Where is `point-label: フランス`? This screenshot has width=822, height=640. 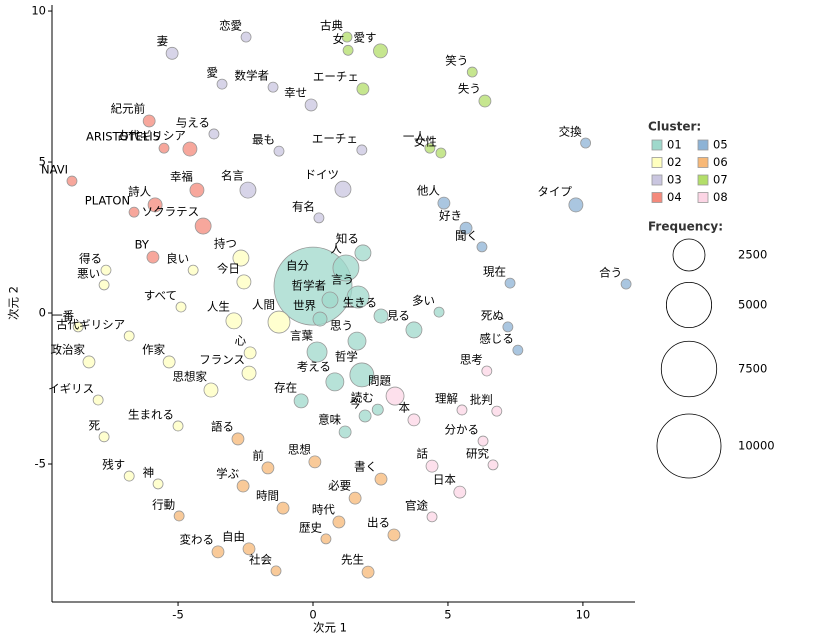 point-label: フランス is located at coordinates (222, 360).